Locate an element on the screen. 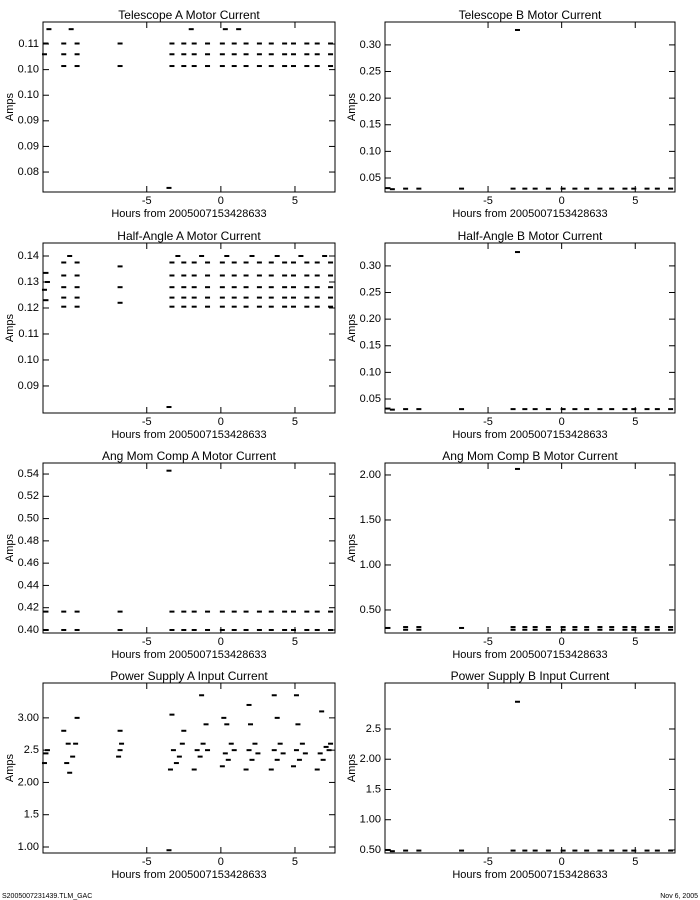 The image size is (700, 900). y-tick-label: 0.48 is located at coordinates (28, 541).